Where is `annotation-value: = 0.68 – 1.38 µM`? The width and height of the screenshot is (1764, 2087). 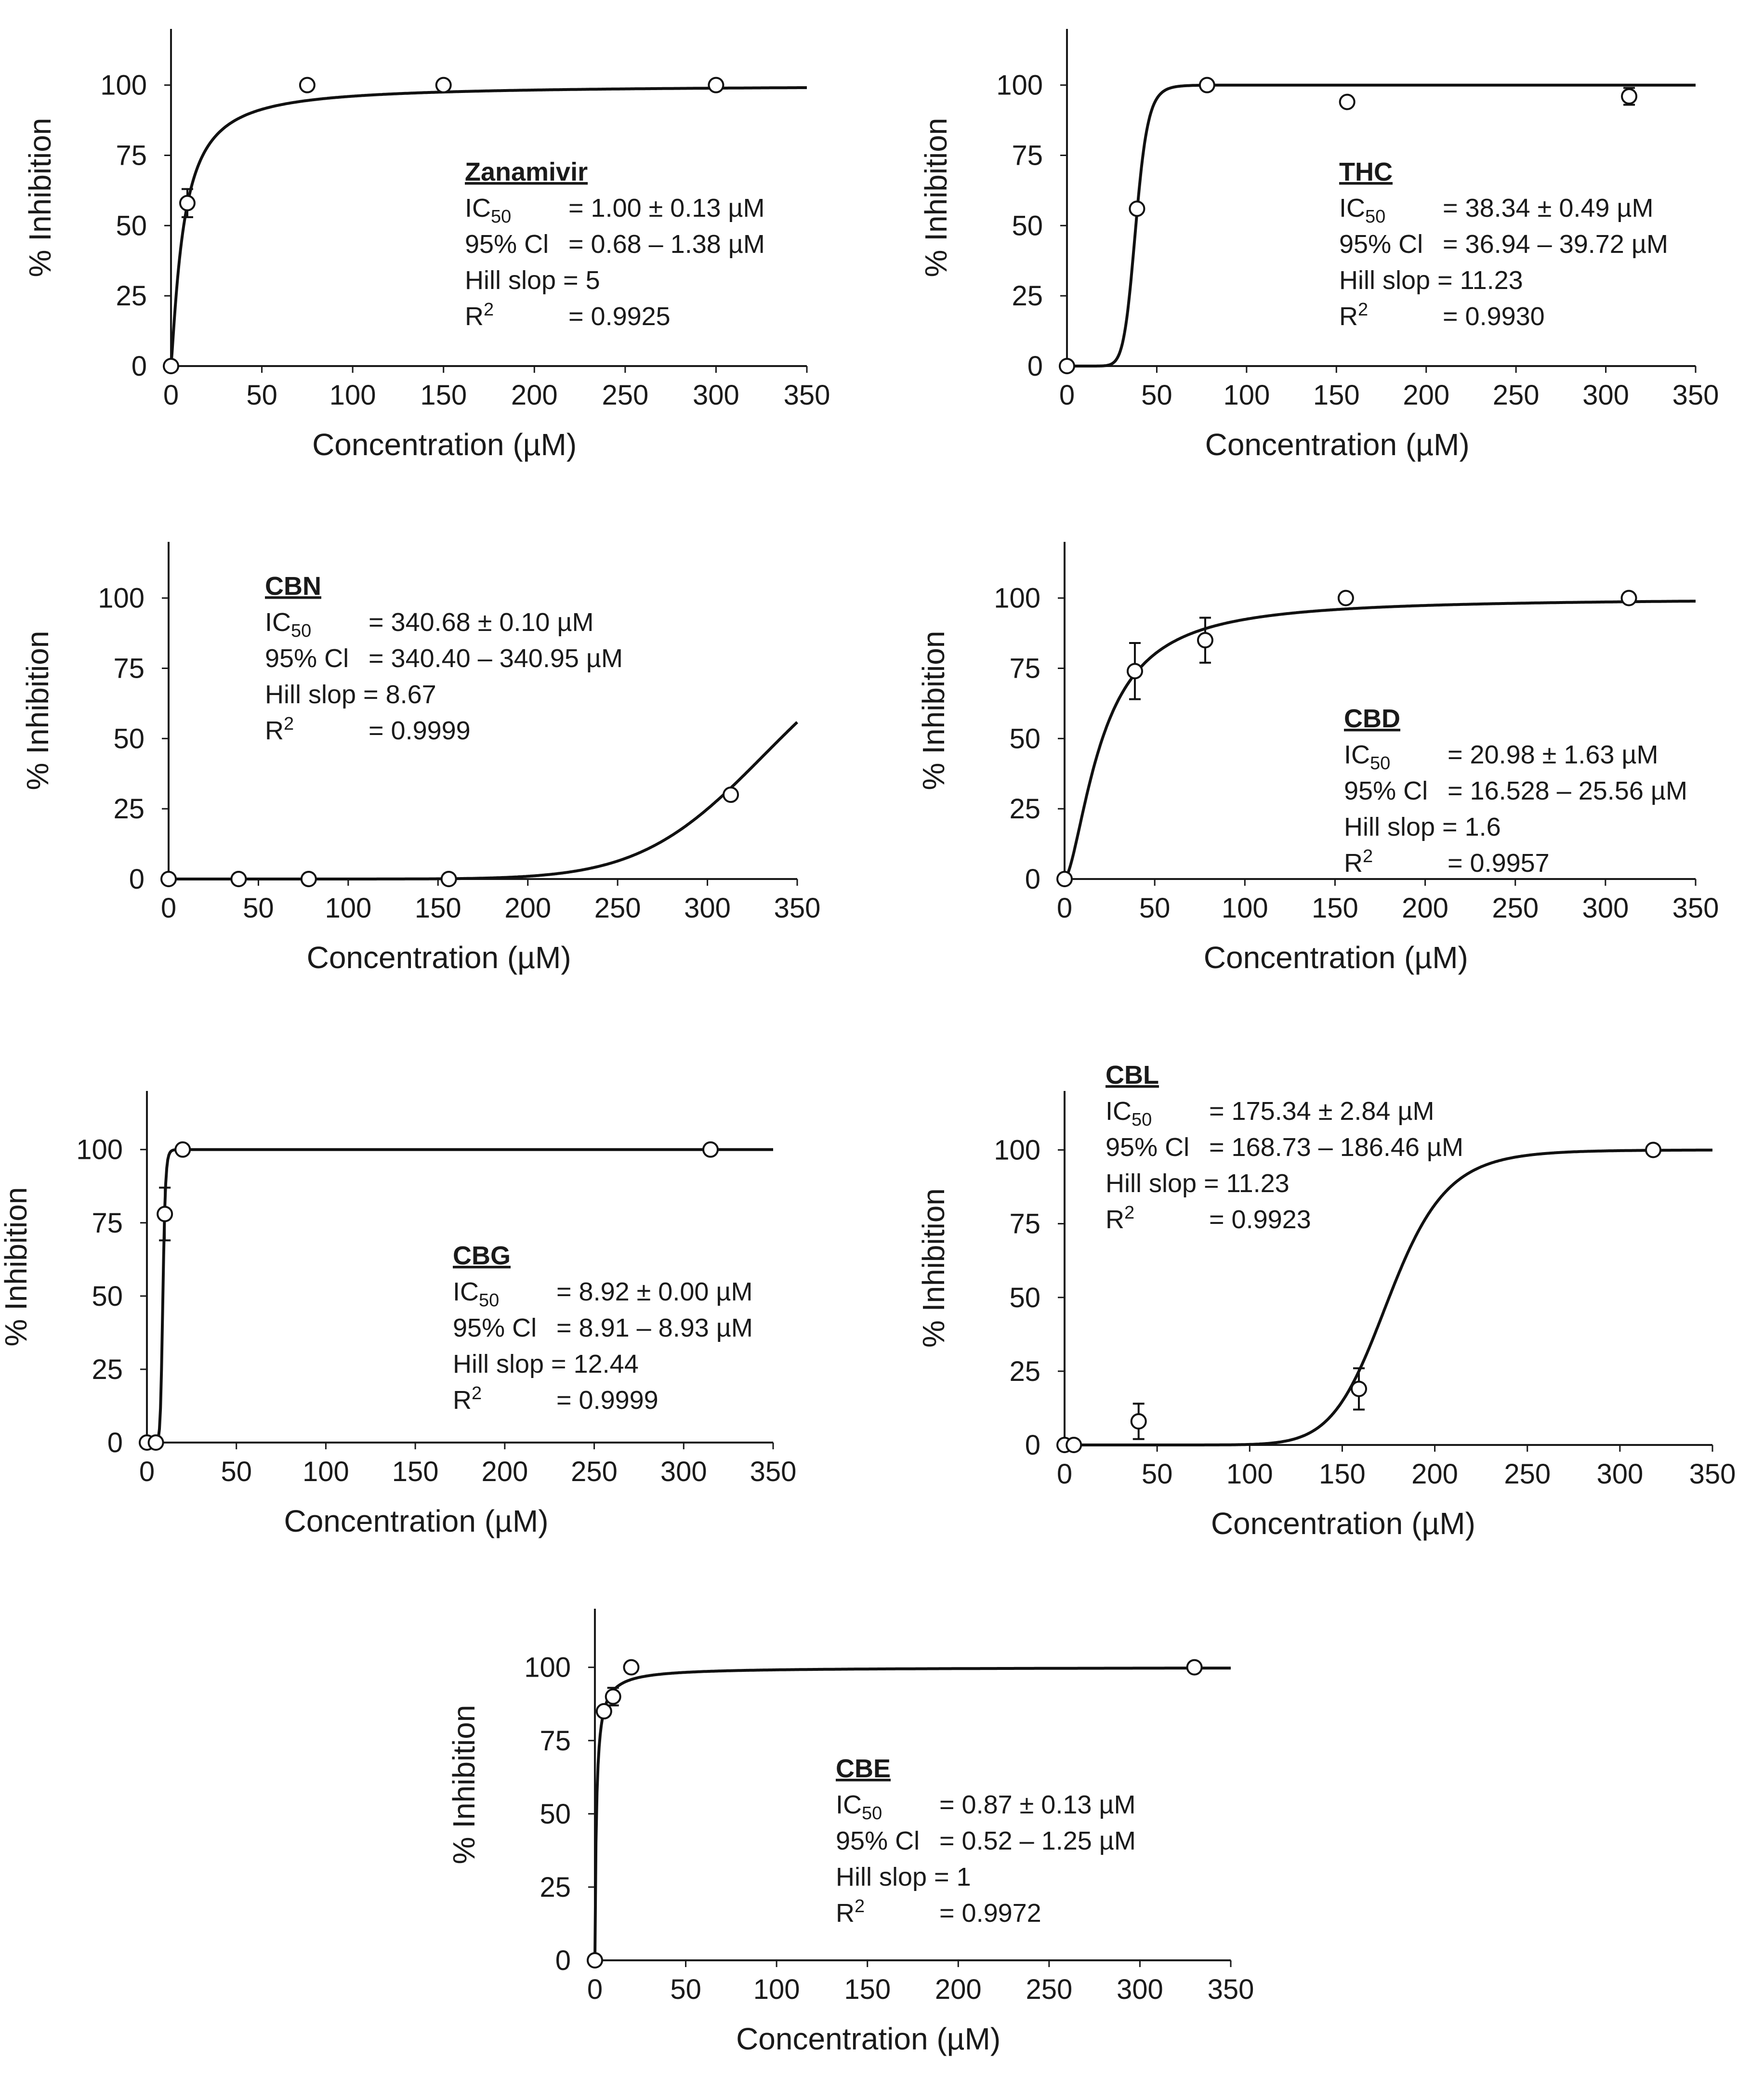
annotation-value: = 0.68 – 1.38 µM is located at coordinates (666, 244).